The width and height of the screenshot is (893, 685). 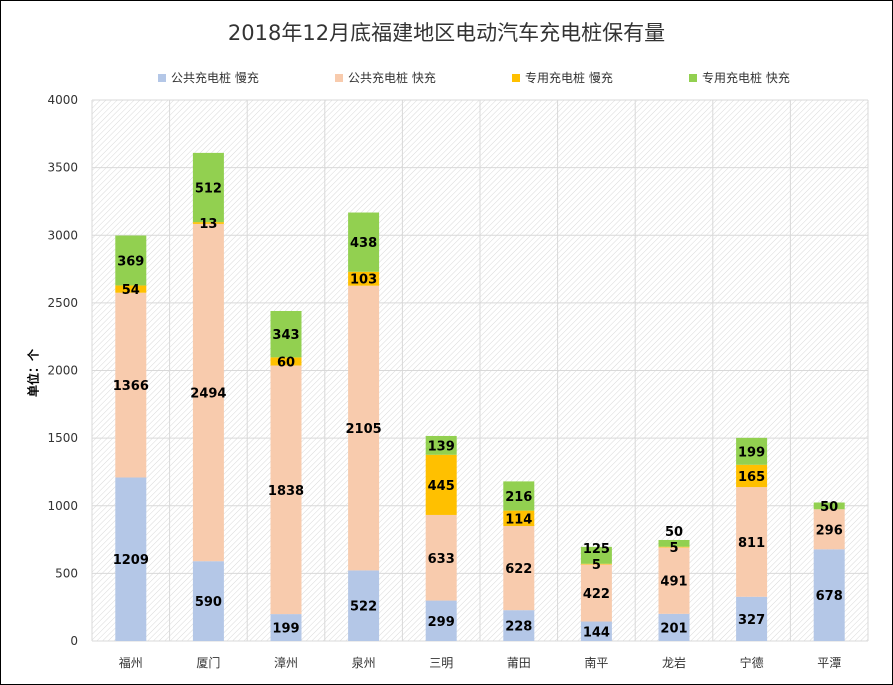 I want to click on data-label: 678, so click(x=829, y=596).